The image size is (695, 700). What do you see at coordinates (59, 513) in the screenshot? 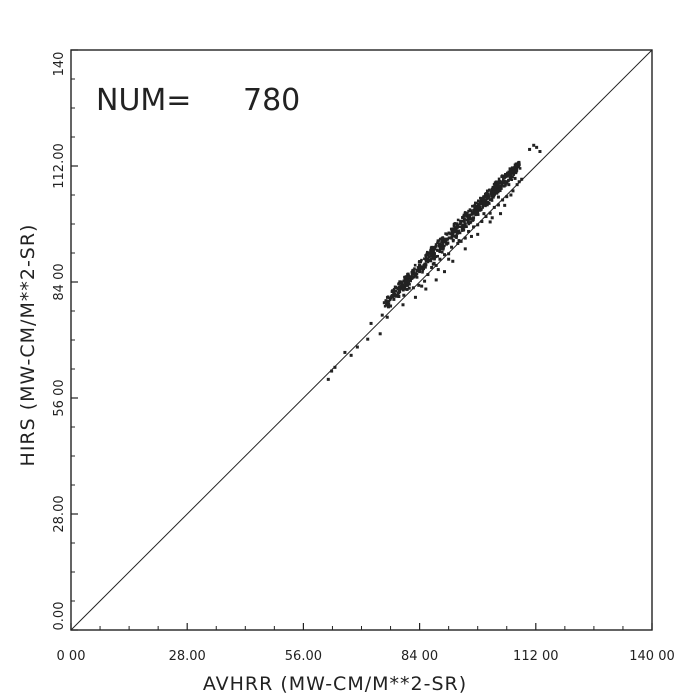
I see `y-tick-label: 28.00` at bounding box center [59, 513].